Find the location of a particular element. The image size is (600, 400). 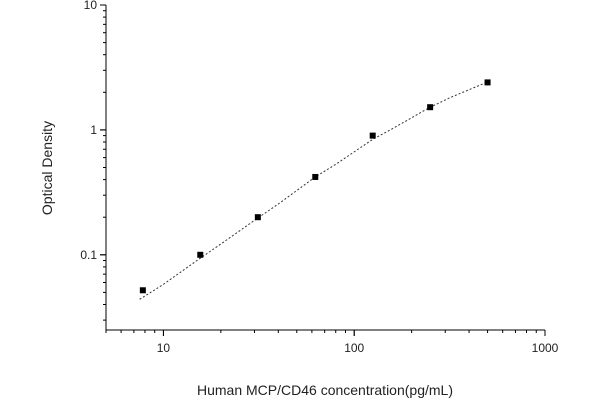

y-ticks is located at coordinates (103, 162).